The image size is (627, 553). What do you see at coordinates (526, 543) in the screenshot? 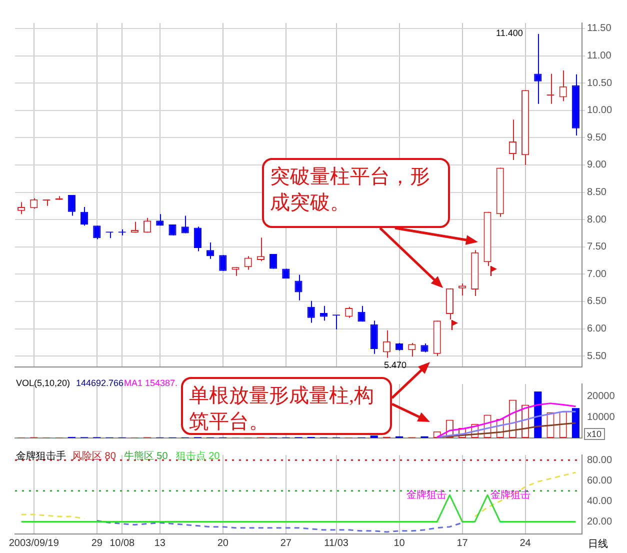
I see `x-tick-label: 24` at bounding box center [526, 543].